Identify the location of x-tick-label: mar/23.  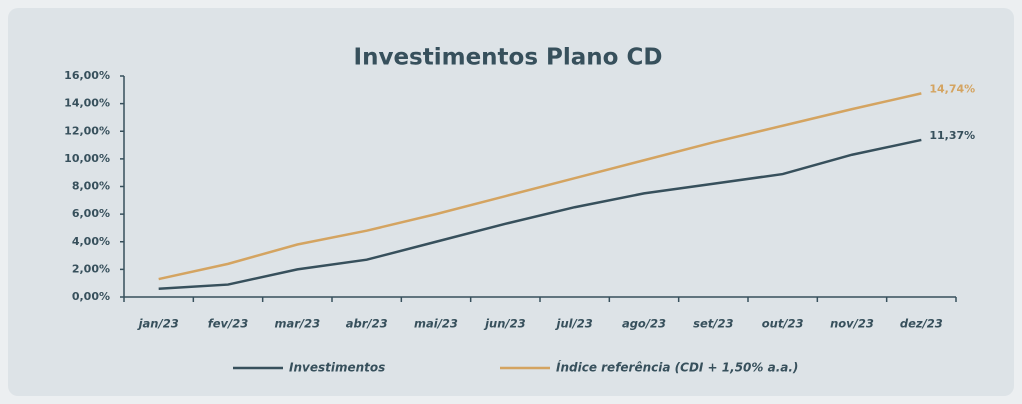
(298, 324).